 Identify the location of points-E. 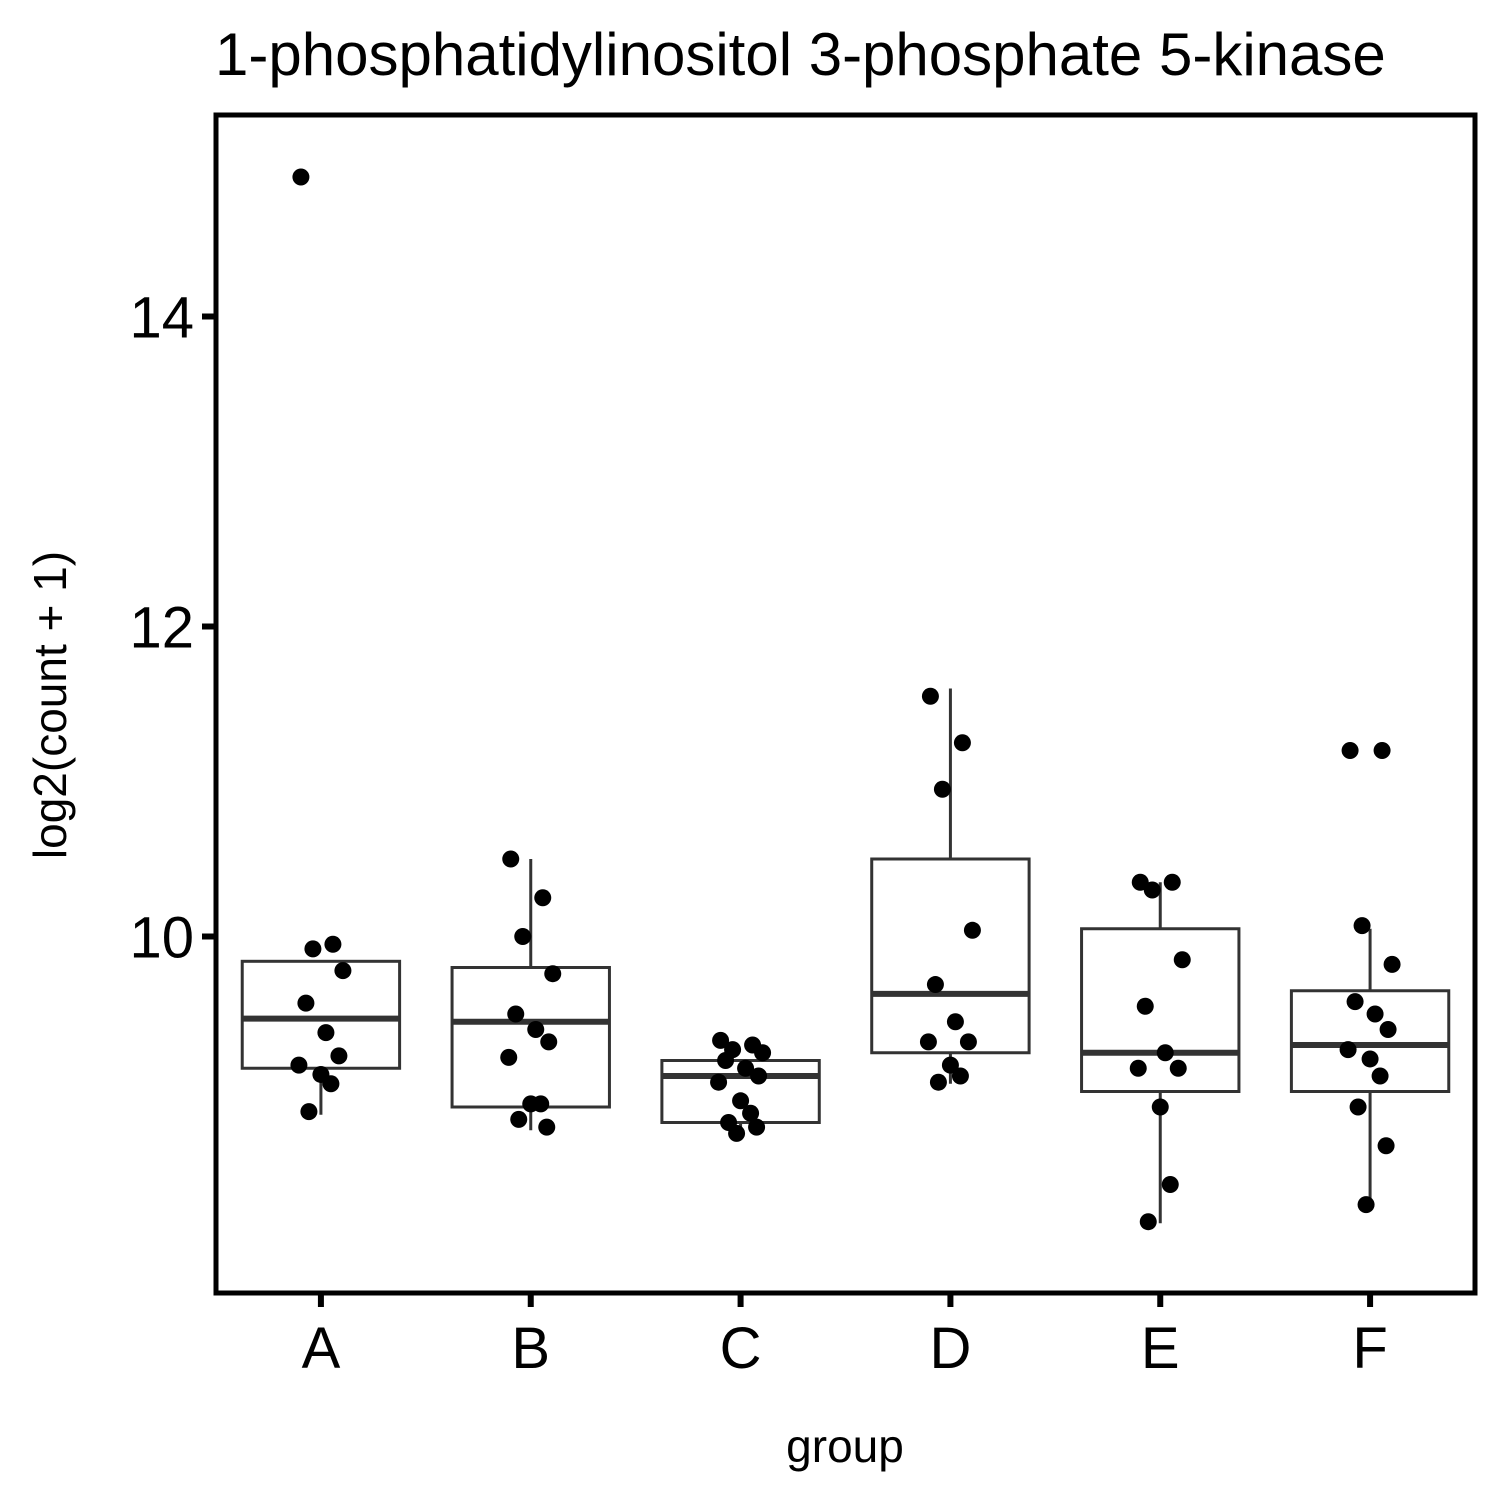
(1160, 1052).